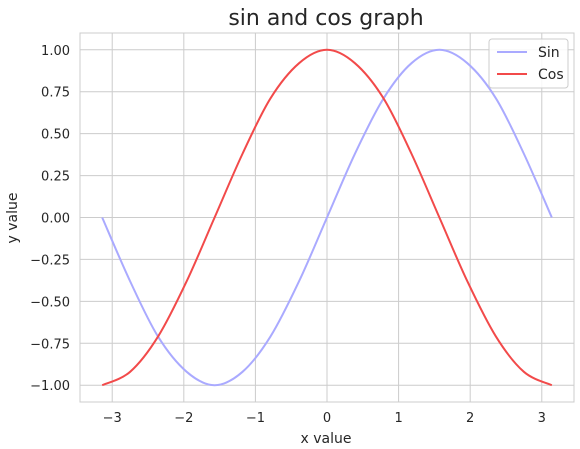 This screenshot has width=580, height=449. I want to click on x-tick-label: 2, so click(470, 418).